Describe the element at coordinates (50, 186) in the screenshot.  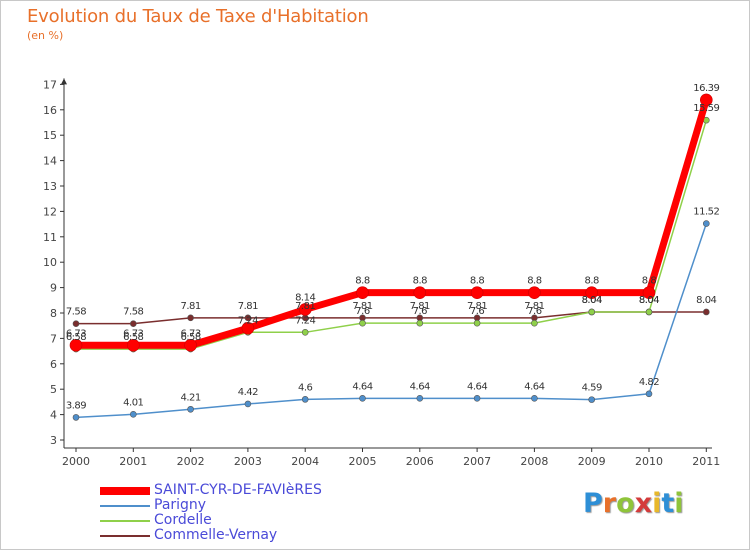
I see `y-tick-label: 13` at that location.